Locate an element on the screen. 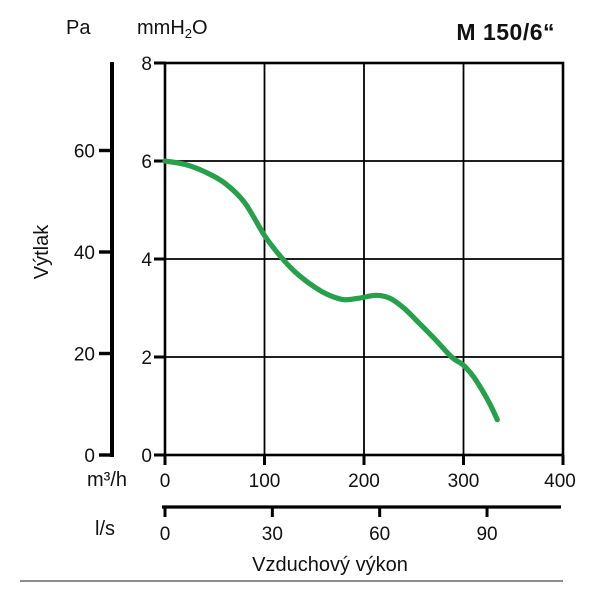  m3h-tick-label: 100 is located at coordinates (265, 481).